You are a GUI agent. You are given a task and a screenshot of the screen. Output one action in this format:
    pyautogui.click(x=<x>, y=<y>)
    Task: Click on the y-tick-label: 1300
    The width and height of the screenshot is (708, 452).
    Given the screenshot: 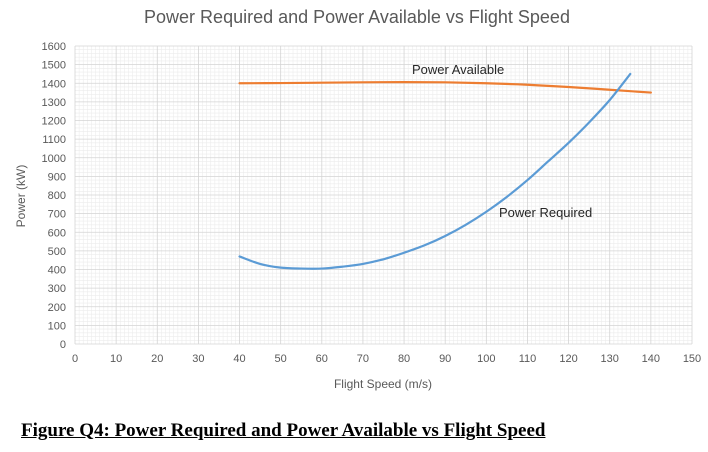 What is the action you would take?
    pyautogui.click(x=54, y=103)
    